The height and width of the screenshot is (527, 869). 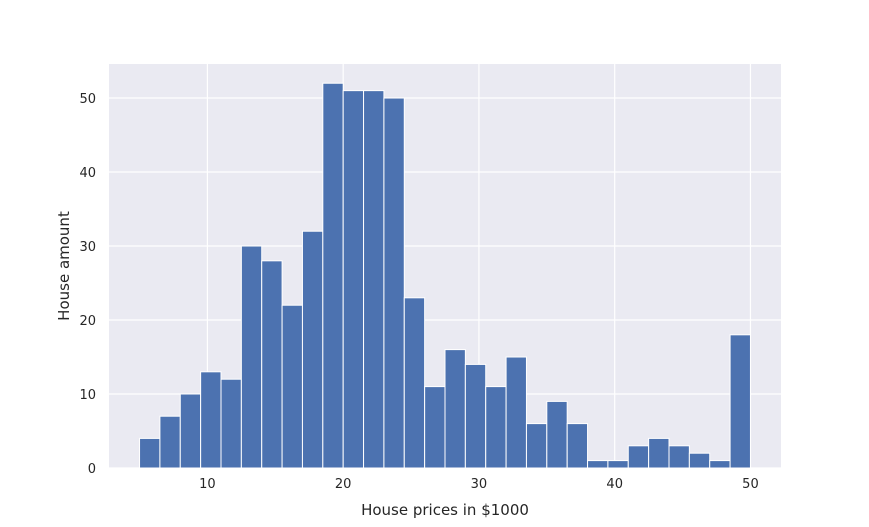 What do you see at coordinates (64, 266) in the screenshot?
I see `y-axis-label: House amount` at bounding box center [64, 266].